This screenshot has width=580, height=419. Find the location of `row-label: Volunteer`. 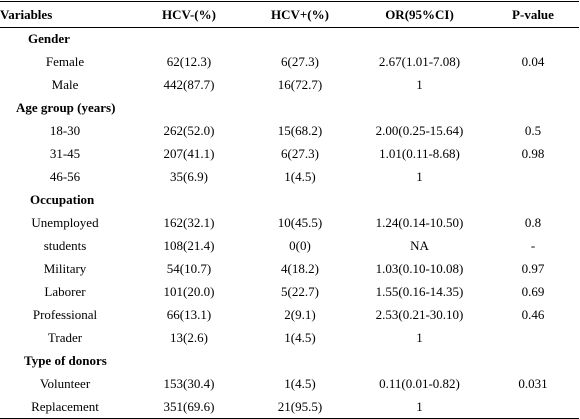

row-label: Volunteer is located at coordinates (65, 383).